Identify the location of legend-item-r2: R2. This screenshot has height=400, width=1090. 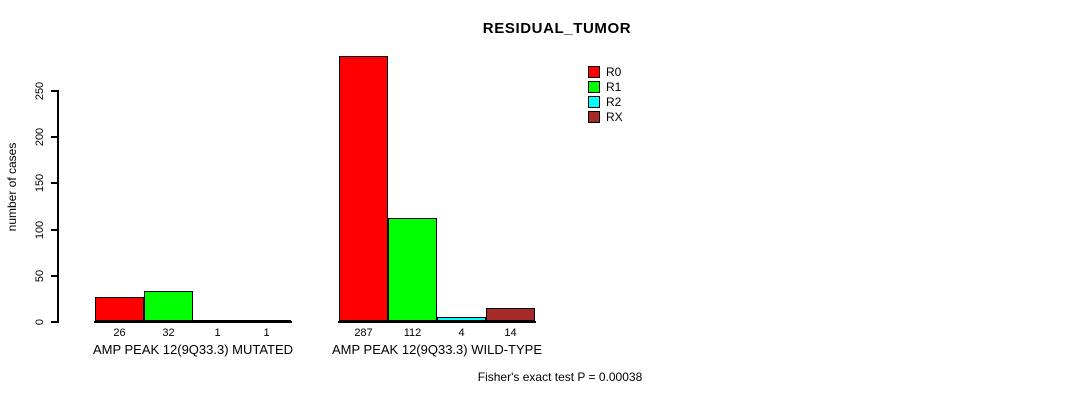
(605, 101).